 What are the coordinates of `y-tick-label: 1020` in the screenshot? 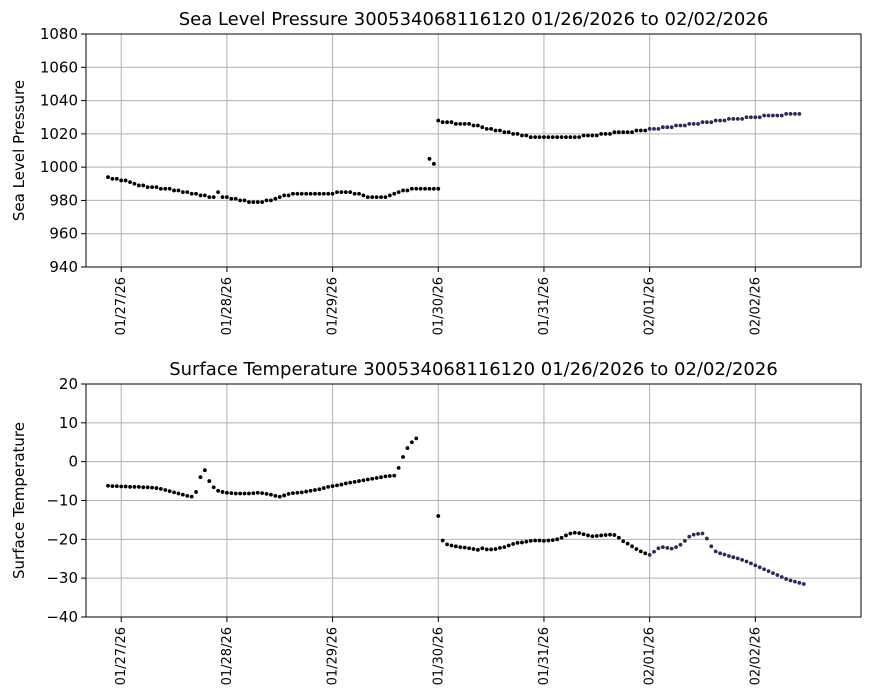 It's located at (59, 134).